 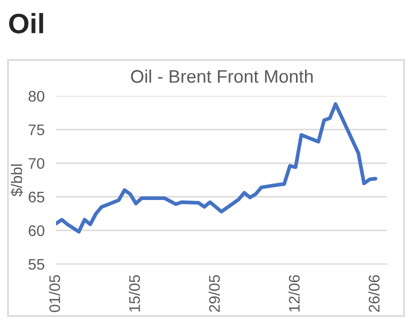 What do you see at coordinates (26, 23) in the screenshot?
I see `chart-title: Oil` at bounding box center [26, 23].